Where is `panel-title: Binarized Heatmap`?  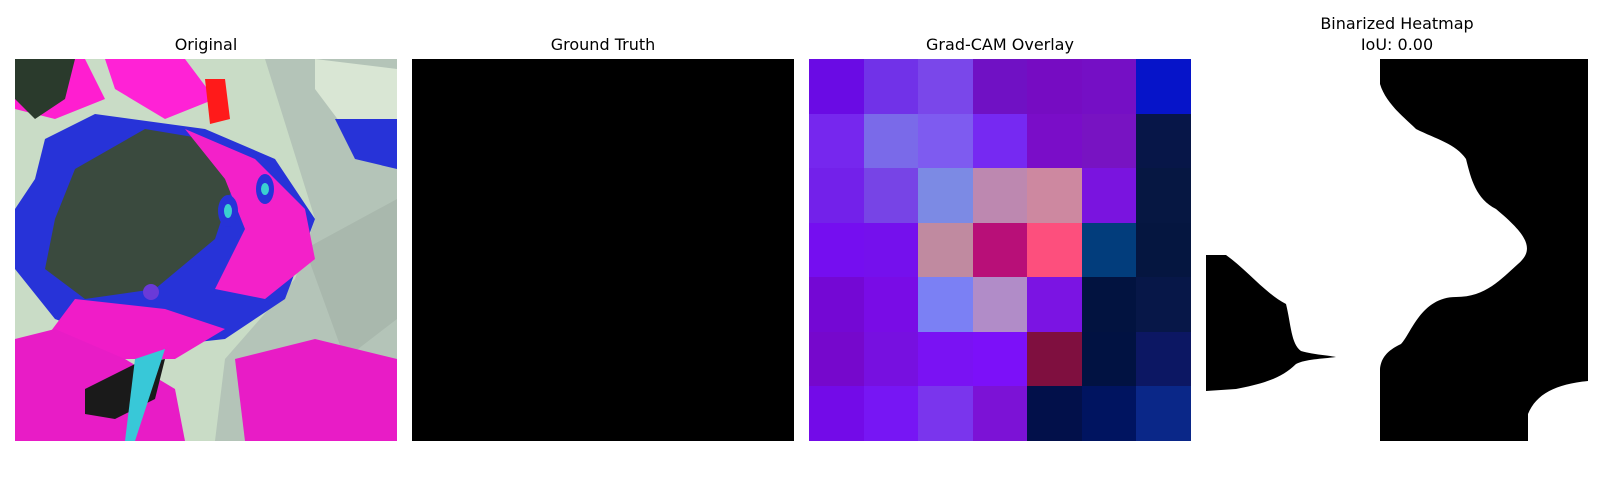
panel-title: Binarized Heatmap is located at coordinates (1397, 23).